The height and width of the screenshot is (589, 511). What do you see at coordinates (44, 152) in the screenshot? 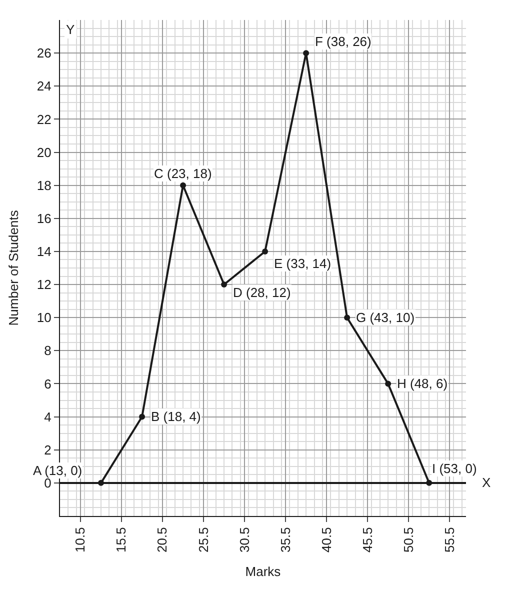
I see `y-tick-label: 20` at bounding box center [44, 152].